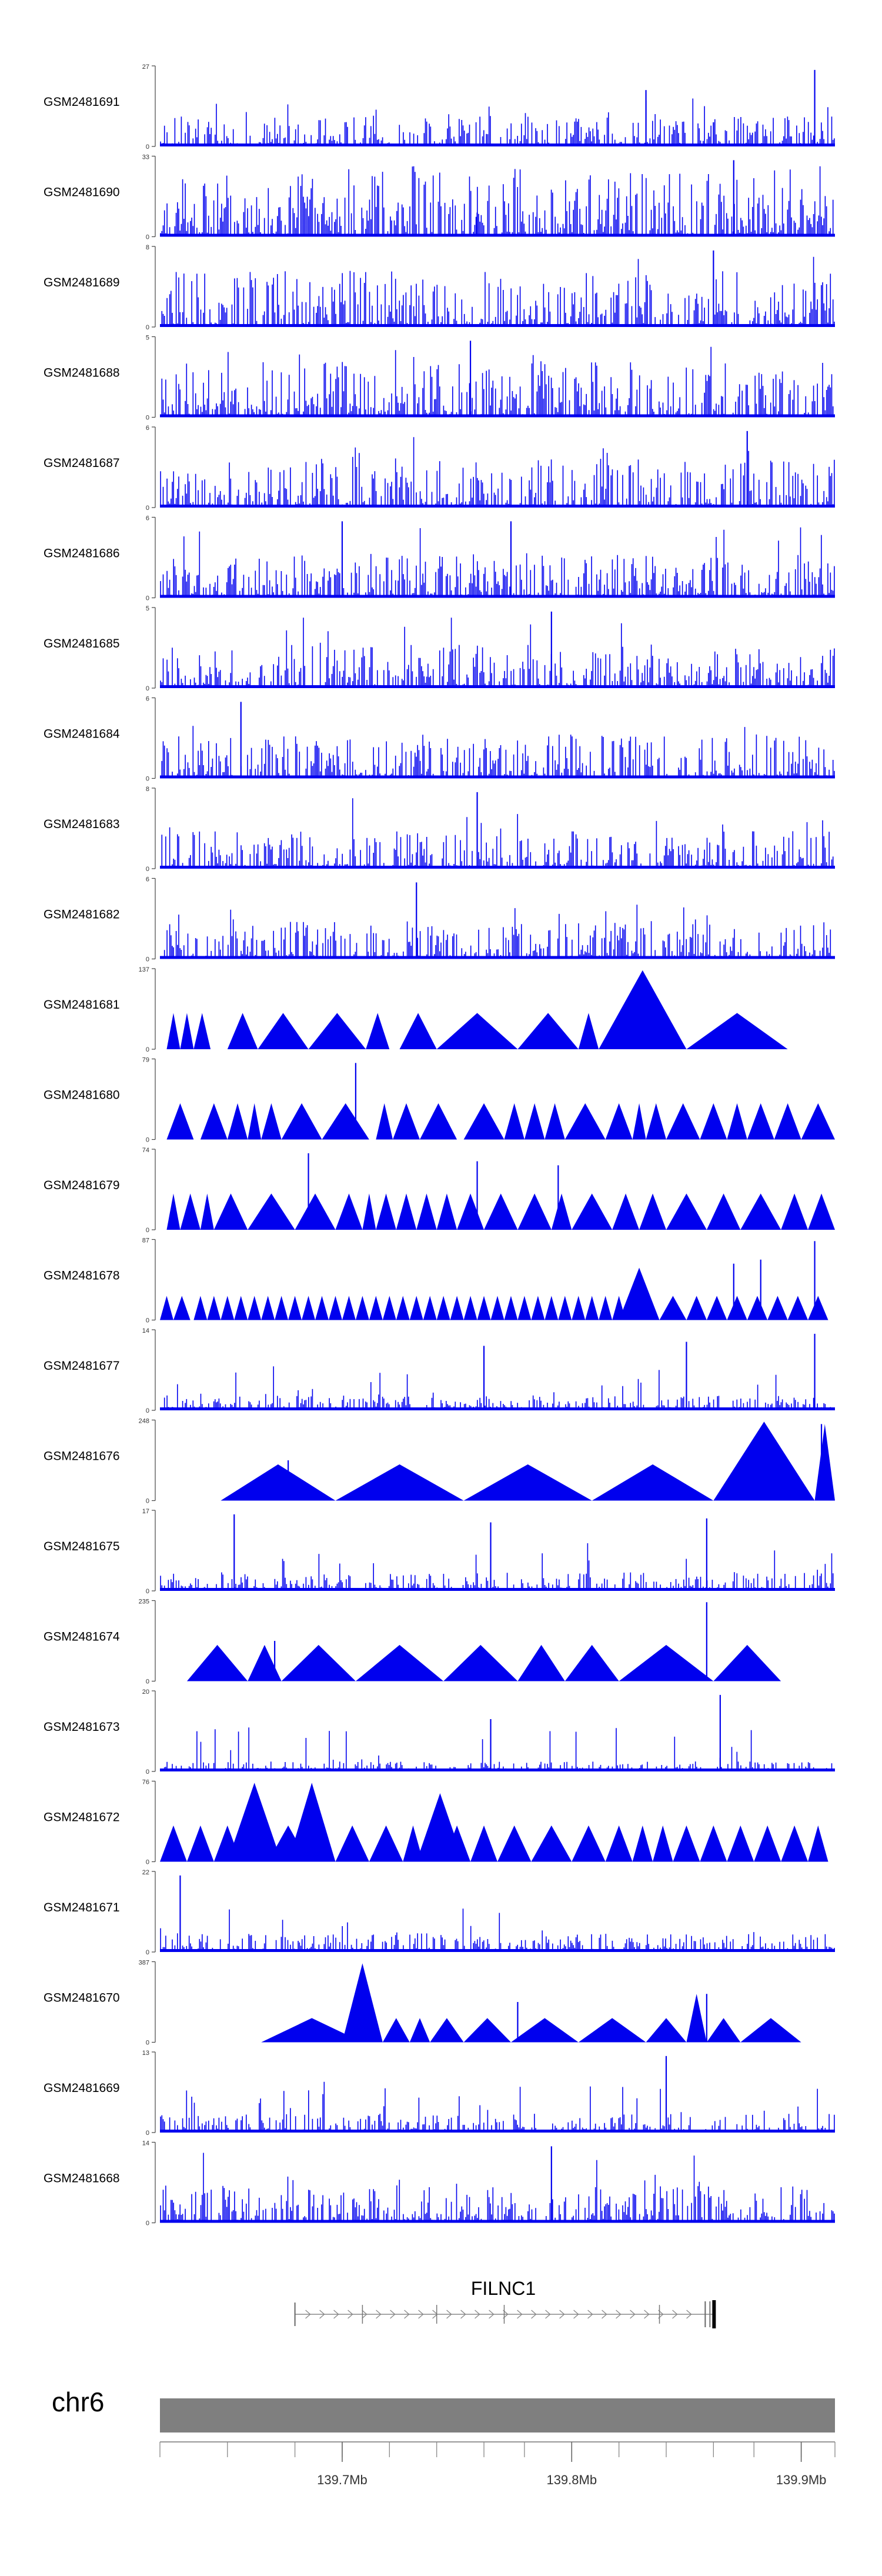 The image size is (882, 2576). I want to click on track-label: GSM2481680, so click(82, 1095).